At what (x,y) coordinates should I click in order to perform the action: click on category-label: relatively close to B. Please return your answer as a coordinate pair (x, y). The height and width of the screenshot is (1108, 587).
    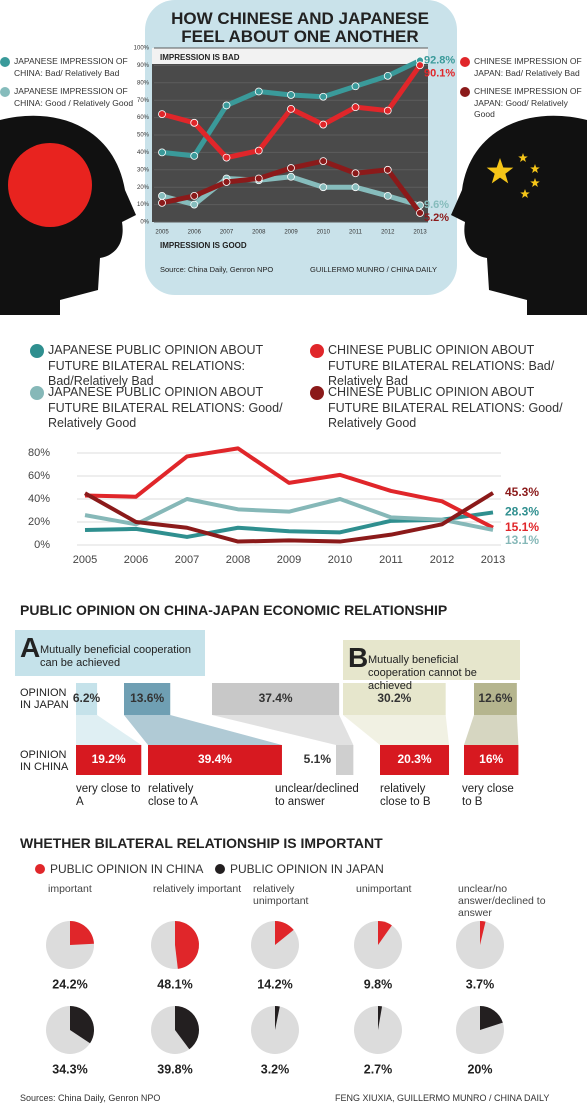
    Looking at the image, I should click on (405, 795).